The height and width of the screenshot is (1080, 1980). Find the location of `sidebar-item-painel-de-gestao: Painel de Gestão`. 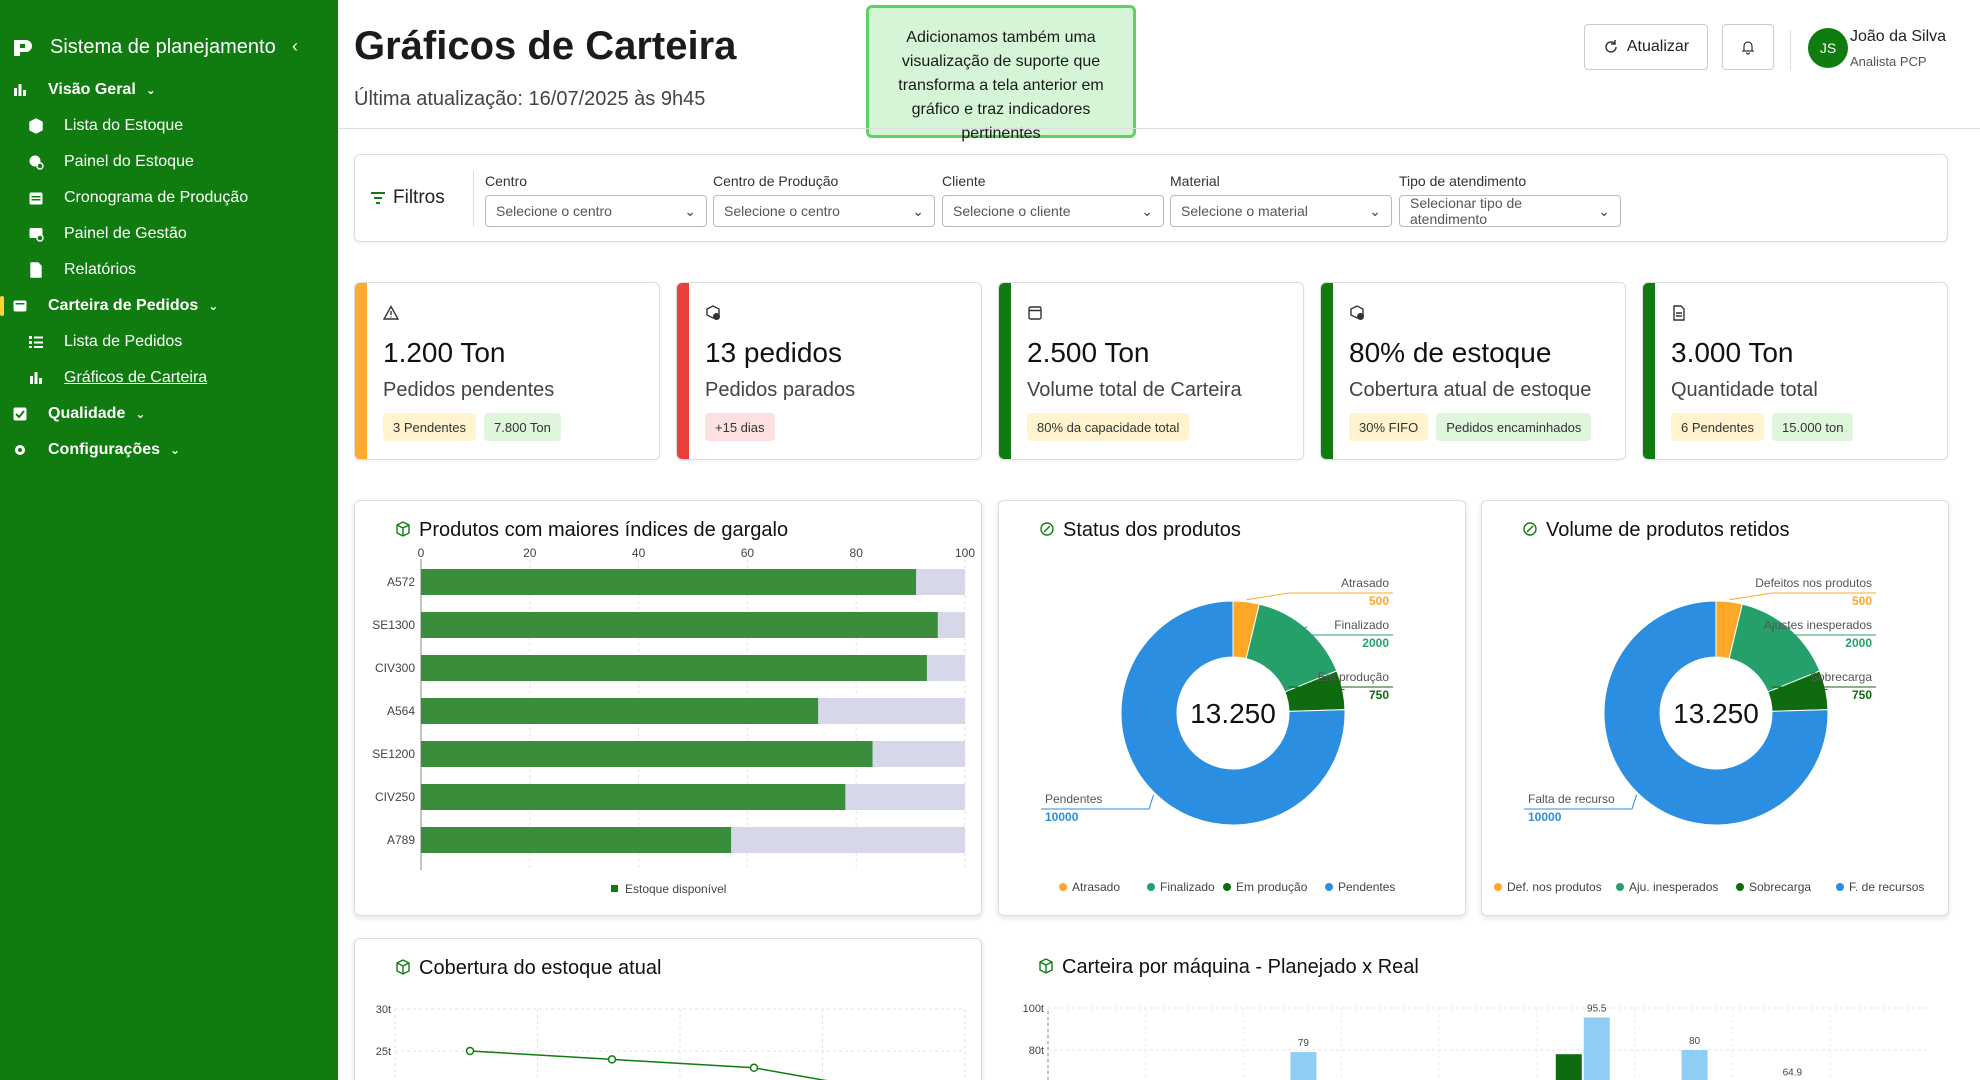

sidebar-item-painel-de-gestao: Painel de Gestão is located at coordinates (169, 234).